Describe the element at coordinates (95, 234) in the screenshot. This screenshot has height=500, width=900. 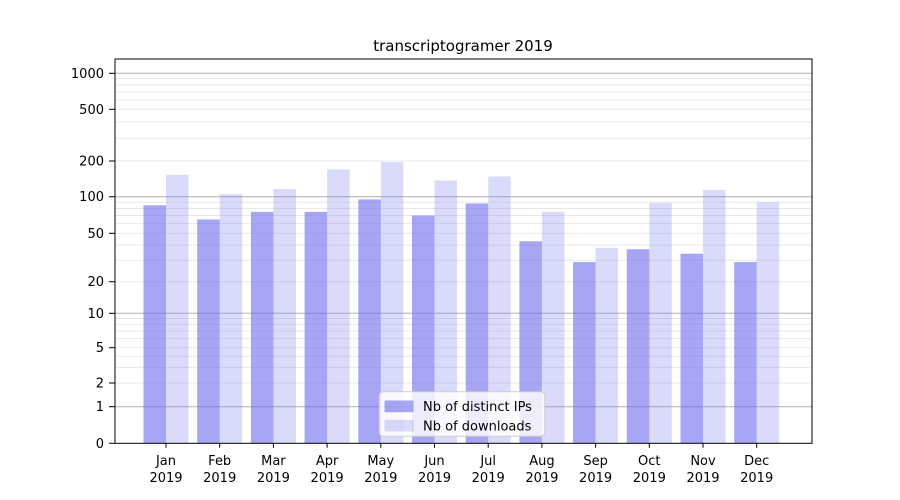
I see `y-tick-label: 50` at that location.